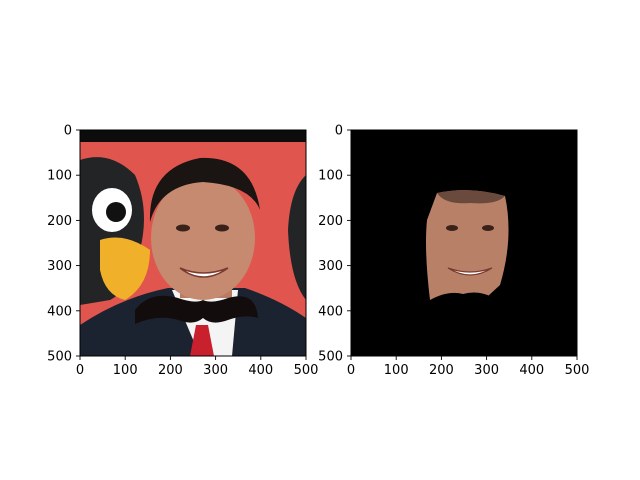  I want to click on right-y-tick-label: 200, so click(330, 221).